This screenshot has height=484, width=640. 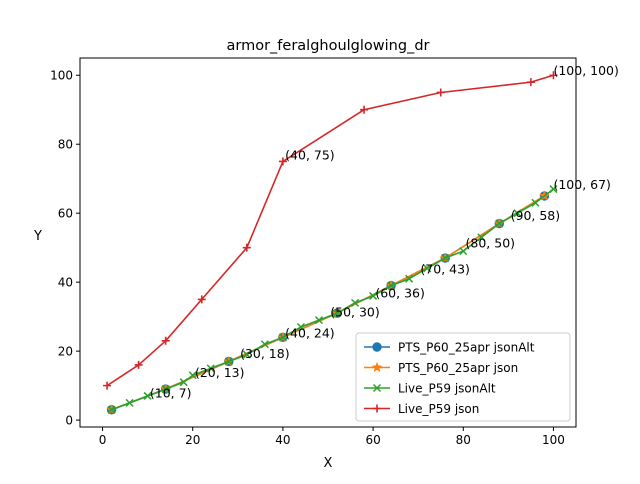 I want to click on legend-box, so click(x=463, y=377).